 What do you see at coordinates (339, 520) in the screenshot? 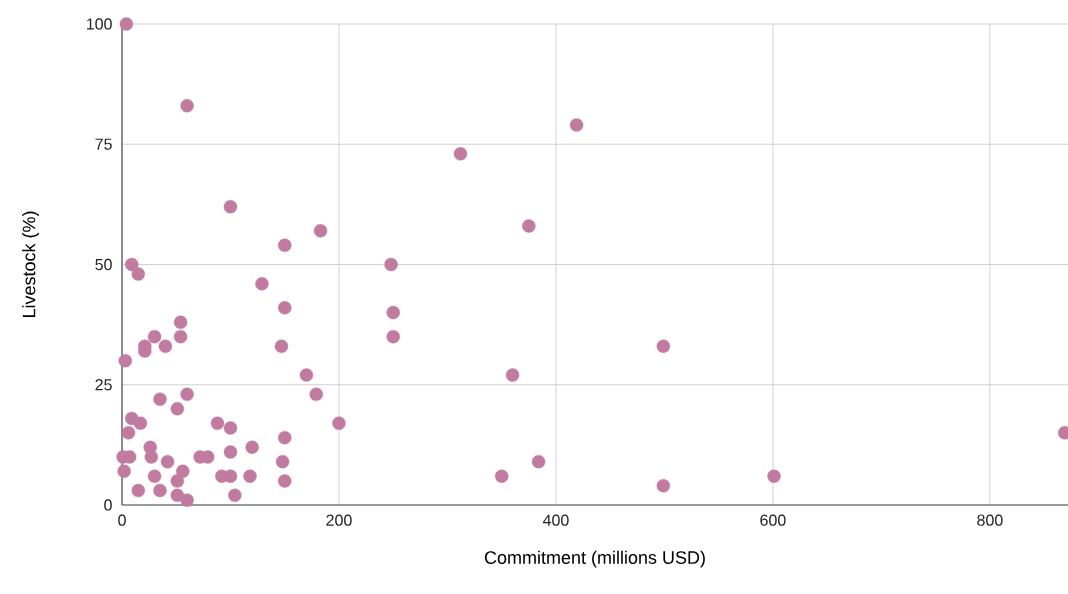
I see `x-tick-label: 200` at bounding box center [339, 520].